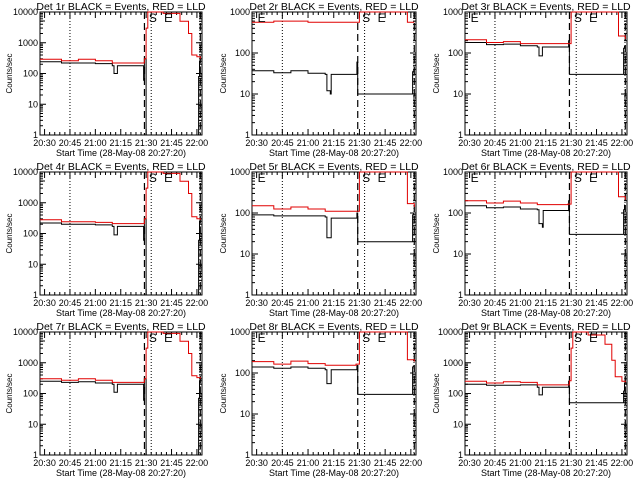 Image resolution: width=640 pixels, height=480 pixels. What do you see at coordinates (546, 167) in the screenshot?
I see `panel-title: Det 6r BLACK = Events, RED = LLD` at bounding box center [546, 167].